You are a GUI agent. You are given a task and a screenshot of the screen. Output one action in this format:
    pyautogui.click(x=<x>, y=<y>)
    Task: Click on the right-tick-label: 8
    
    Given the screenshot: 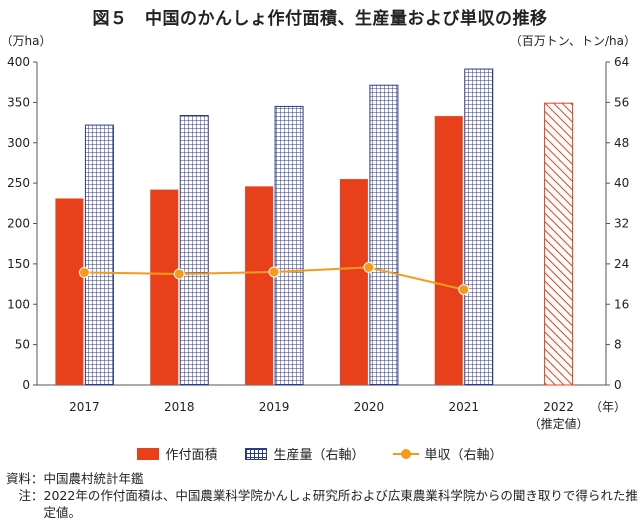 What is the action you would take?
    pyautogui.click(x=618, y=345)
    